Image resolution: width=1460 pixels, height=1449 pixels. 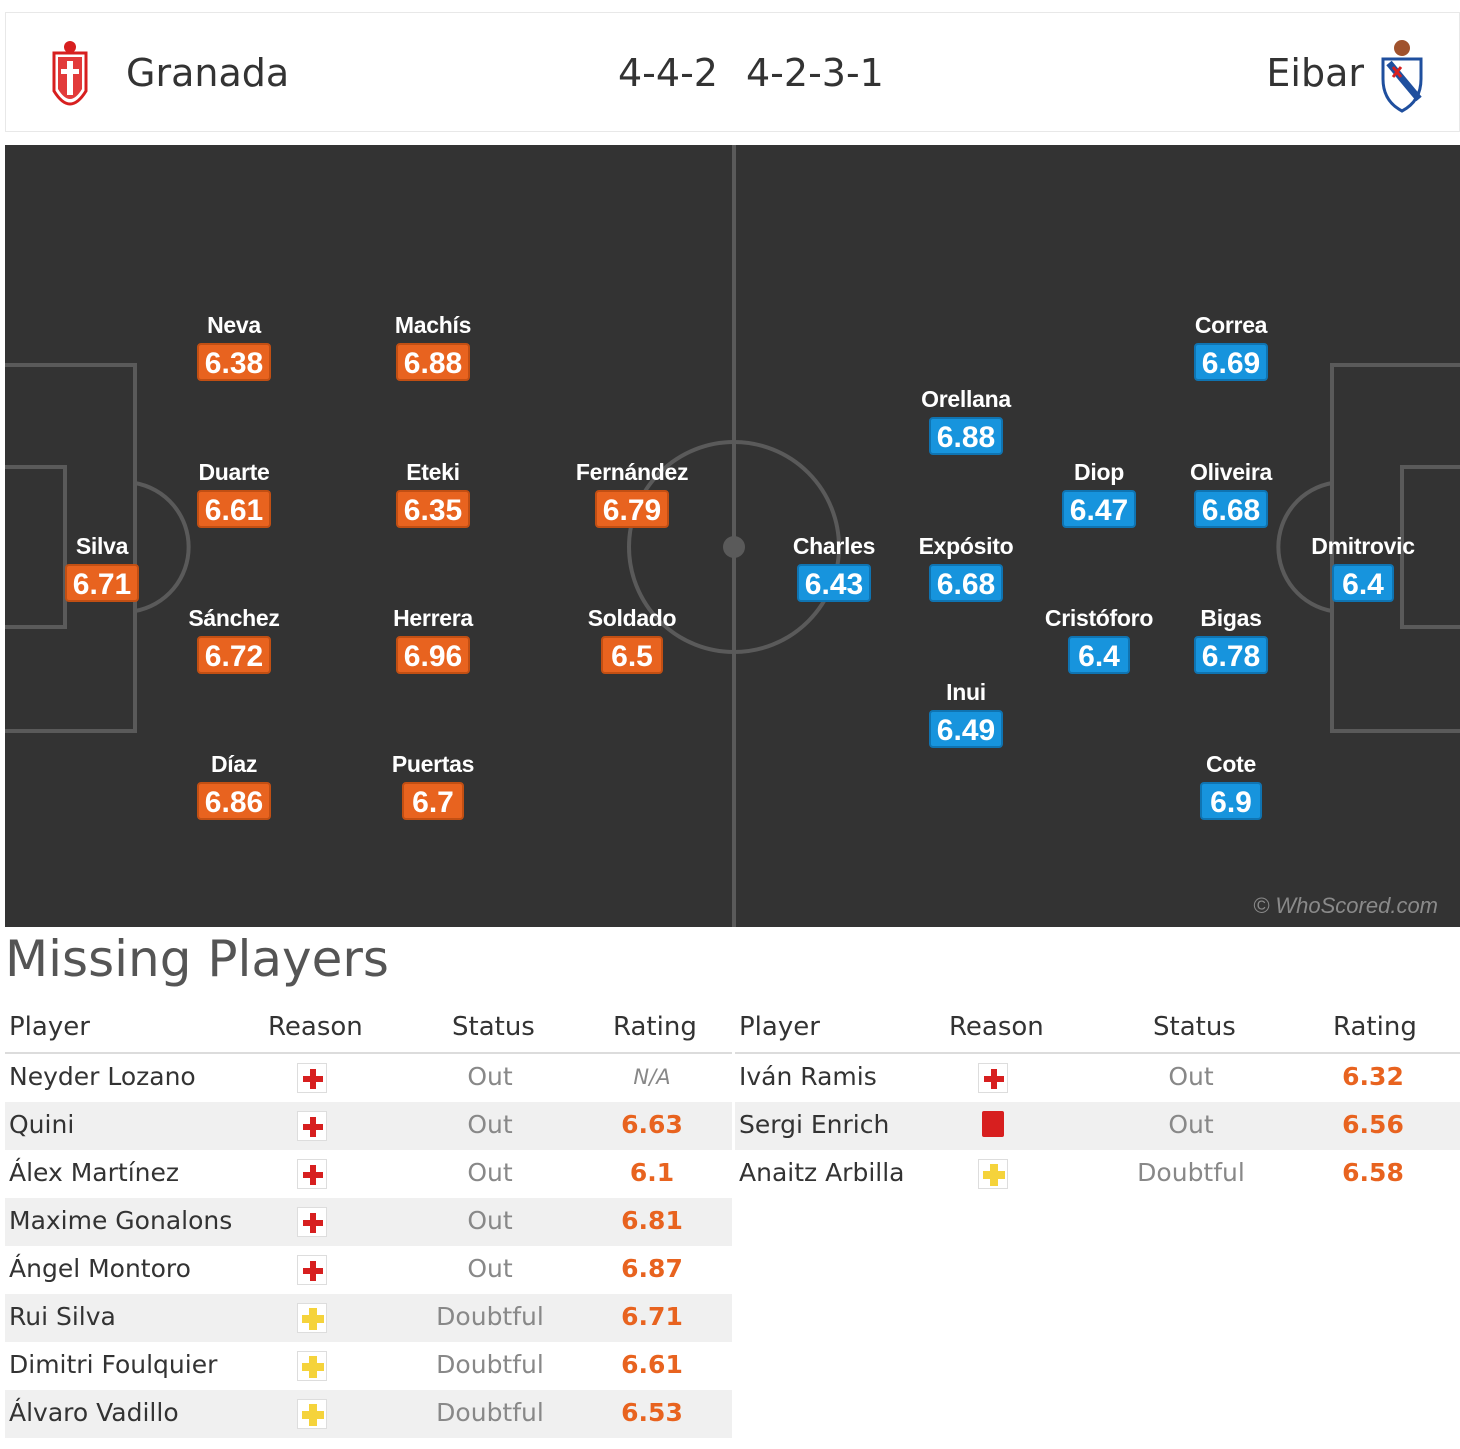 What do you see at coordinates (113, 1364) in the screenshot?
I see `missing-player-name: Dimitri Foulquier` at bounding box center [113, 1364].